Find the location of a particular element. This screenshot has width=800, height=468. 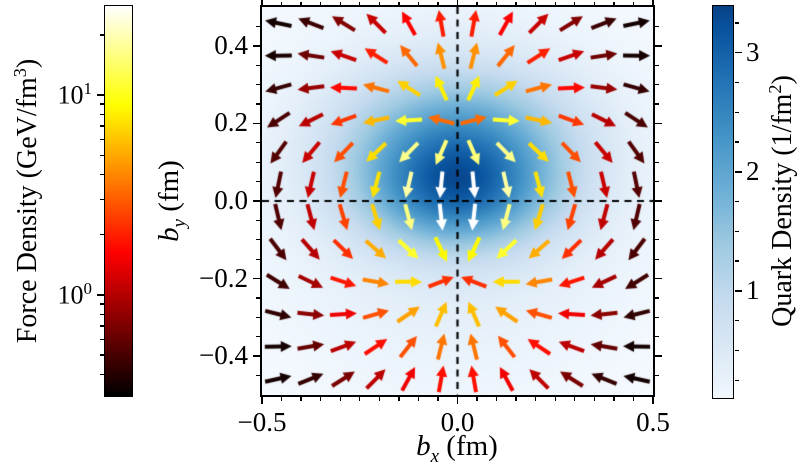

force-colorbar-title-sup: 3 is located at coordinates (19, 73).